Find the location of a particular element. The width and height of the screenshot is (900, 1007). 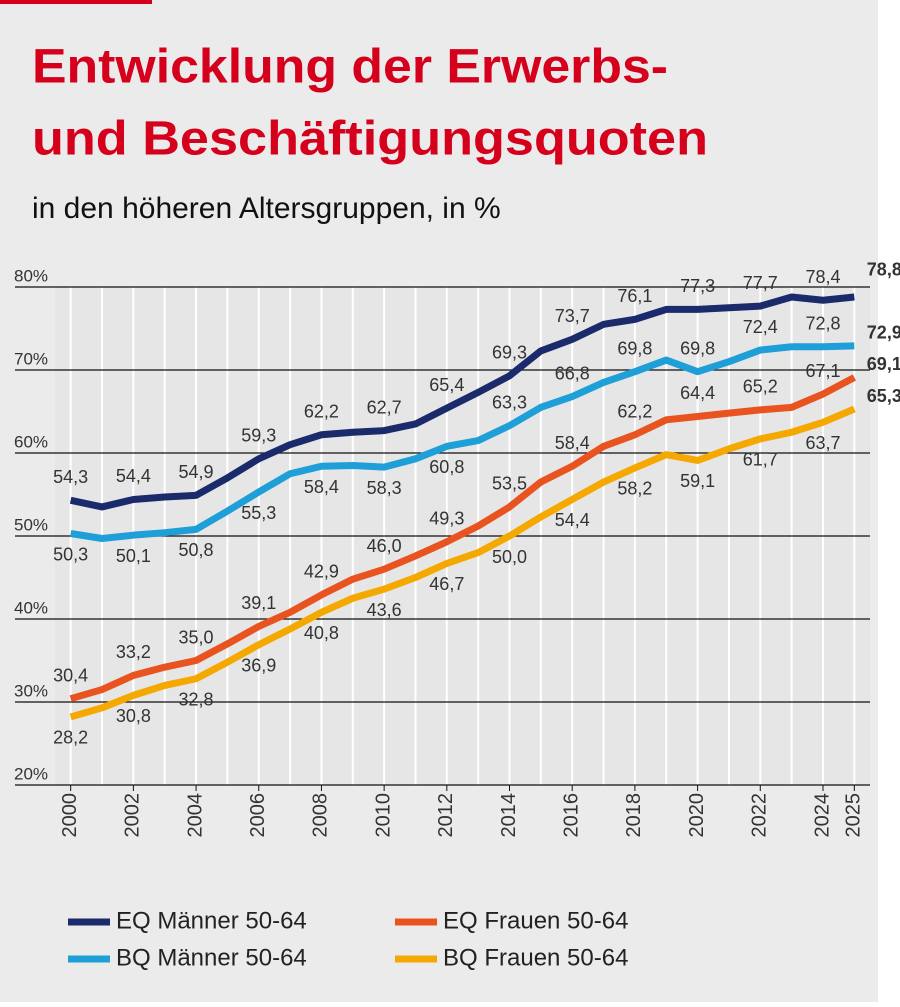

y-tick-label: 80% is located at coordinates (31, 275).